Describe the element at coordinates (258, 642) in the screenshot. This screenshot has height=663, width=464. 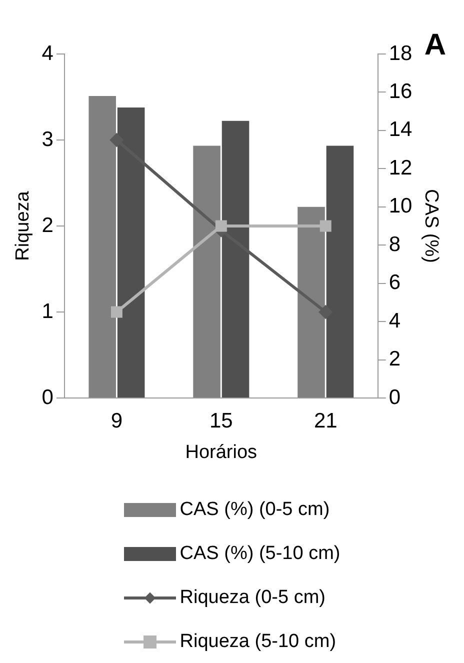
I see `legend-label: Riqueza (5-10 cm)` at that location.